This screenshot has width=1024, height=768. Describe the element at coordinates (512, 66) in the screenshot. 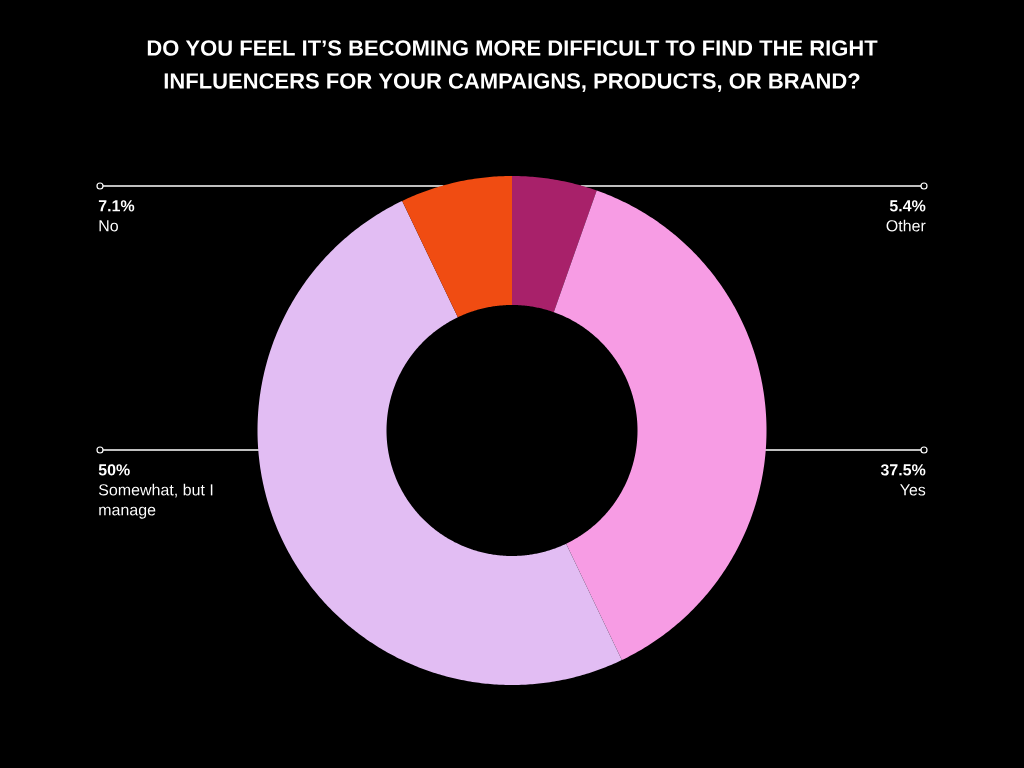

I see `chart-title: DO YOU FEEL IT’S BECOMING MORE DIFFICULT TO FIND THE RIGHT INFLUENCERS FOR YOUR CAMPAIGNS, PRODUCTS, OR BRAND?` at that location.